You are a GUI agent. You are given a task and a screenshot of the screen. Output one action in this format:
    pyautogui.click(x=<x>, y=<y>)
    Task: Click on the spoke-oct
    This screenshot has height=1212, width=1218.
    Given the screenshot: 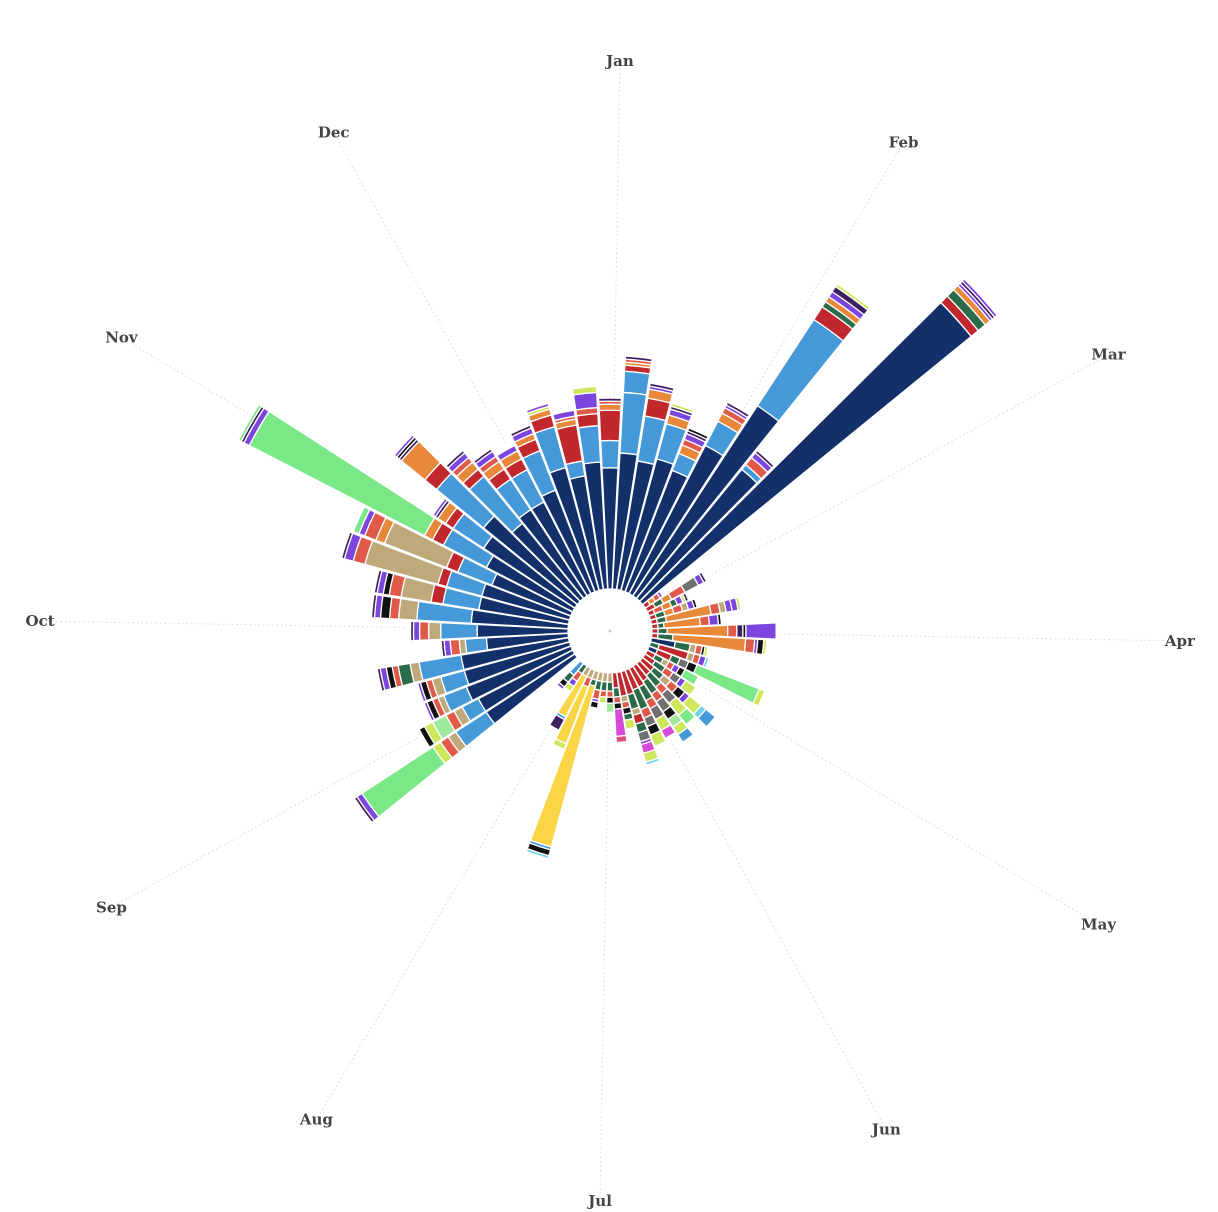 What is the action you would take?
    pyautogui.click(x=301, y=625)
    